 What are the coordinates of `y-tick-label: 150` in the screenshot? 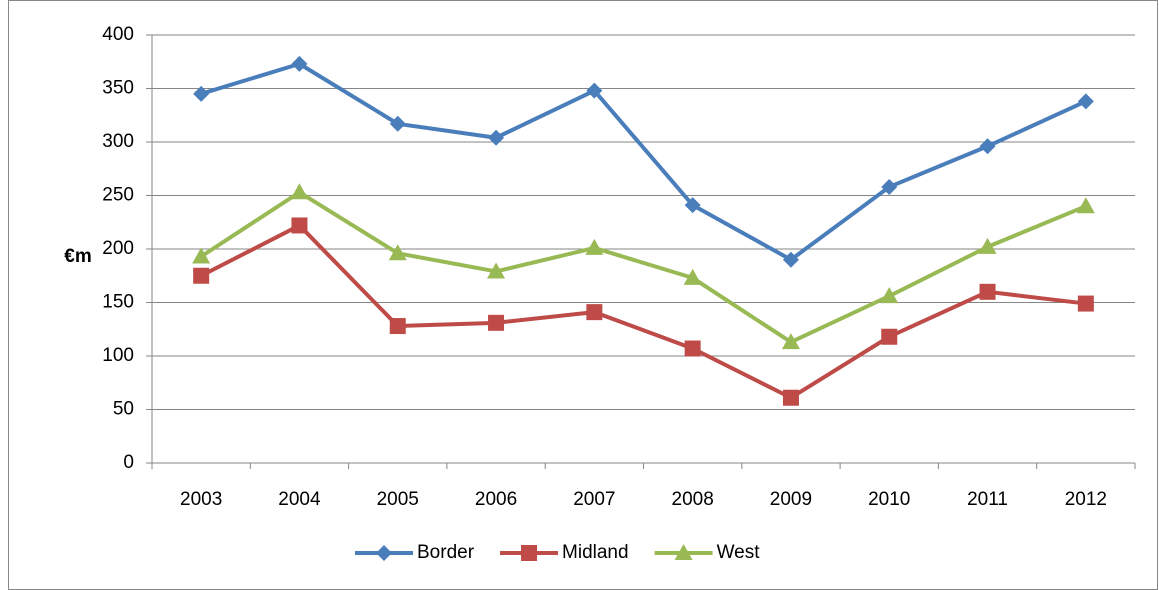 It's located at (118, 302).